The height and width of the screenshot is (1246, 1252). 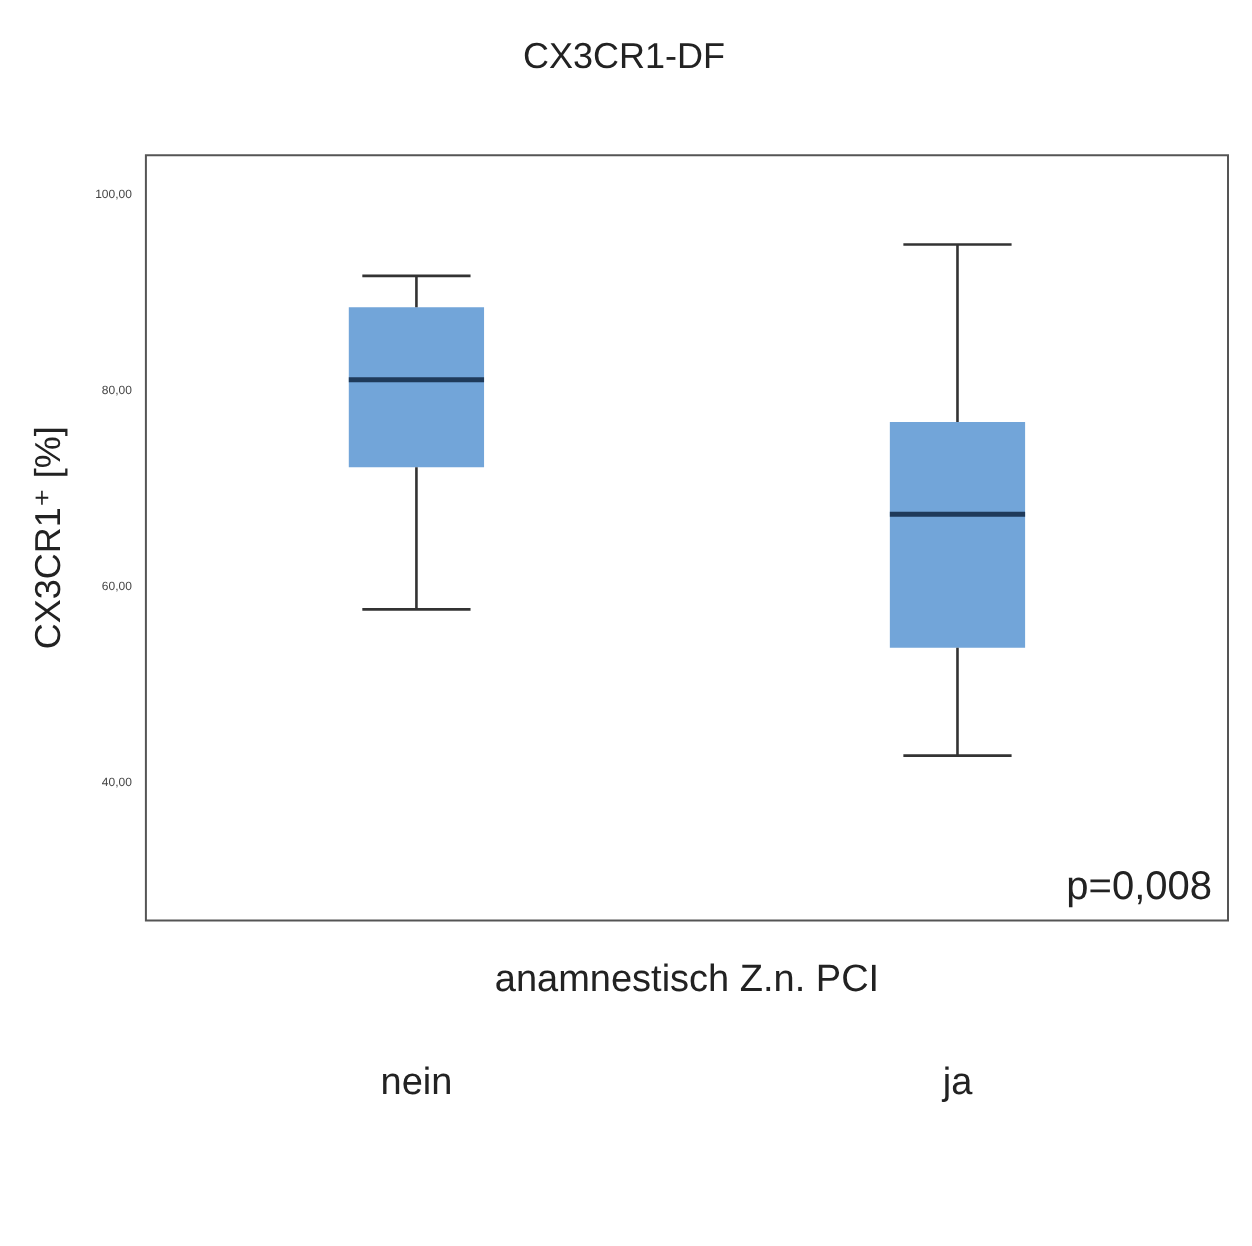 What do you see at coordinates (624, 55) in the screenshot?
I see `chart-title: CX3CR1-DF` at bounding box center [624, 55].